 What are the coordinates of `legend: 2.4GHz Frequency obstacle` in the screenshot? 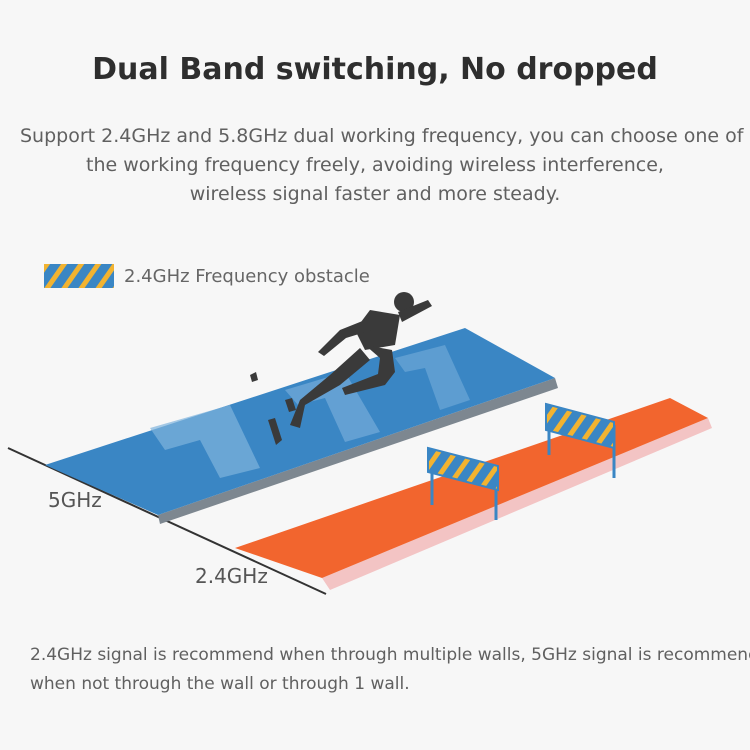 It's located at (207, 276).